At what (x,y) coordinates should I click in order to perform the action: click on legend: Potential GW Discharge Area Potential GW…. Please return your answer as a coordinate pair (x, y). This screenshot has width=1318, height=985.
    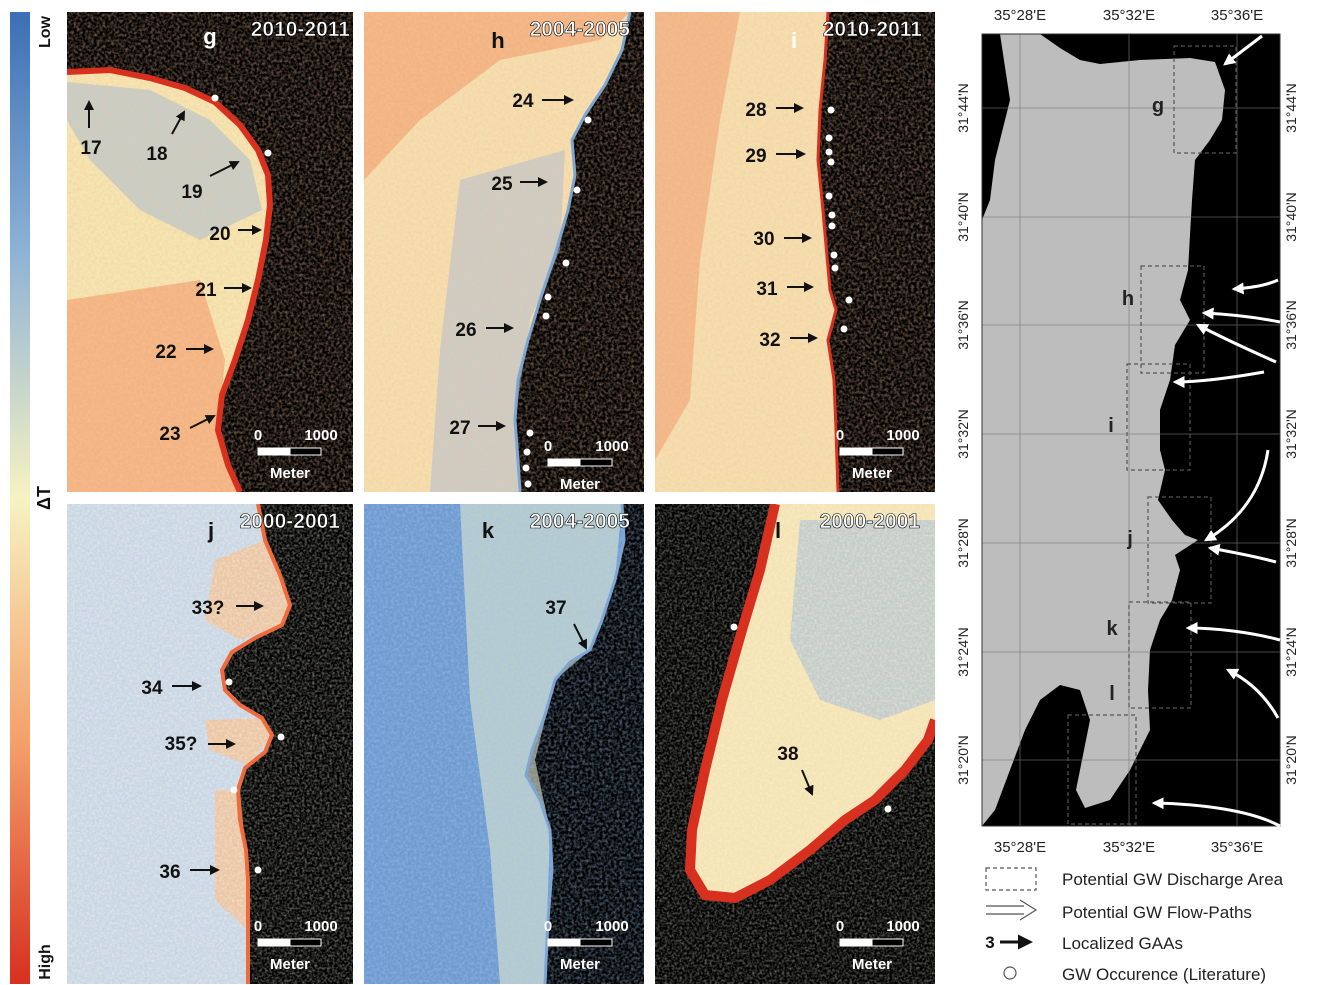
    Looking at the image, I should click on (1134, 925).